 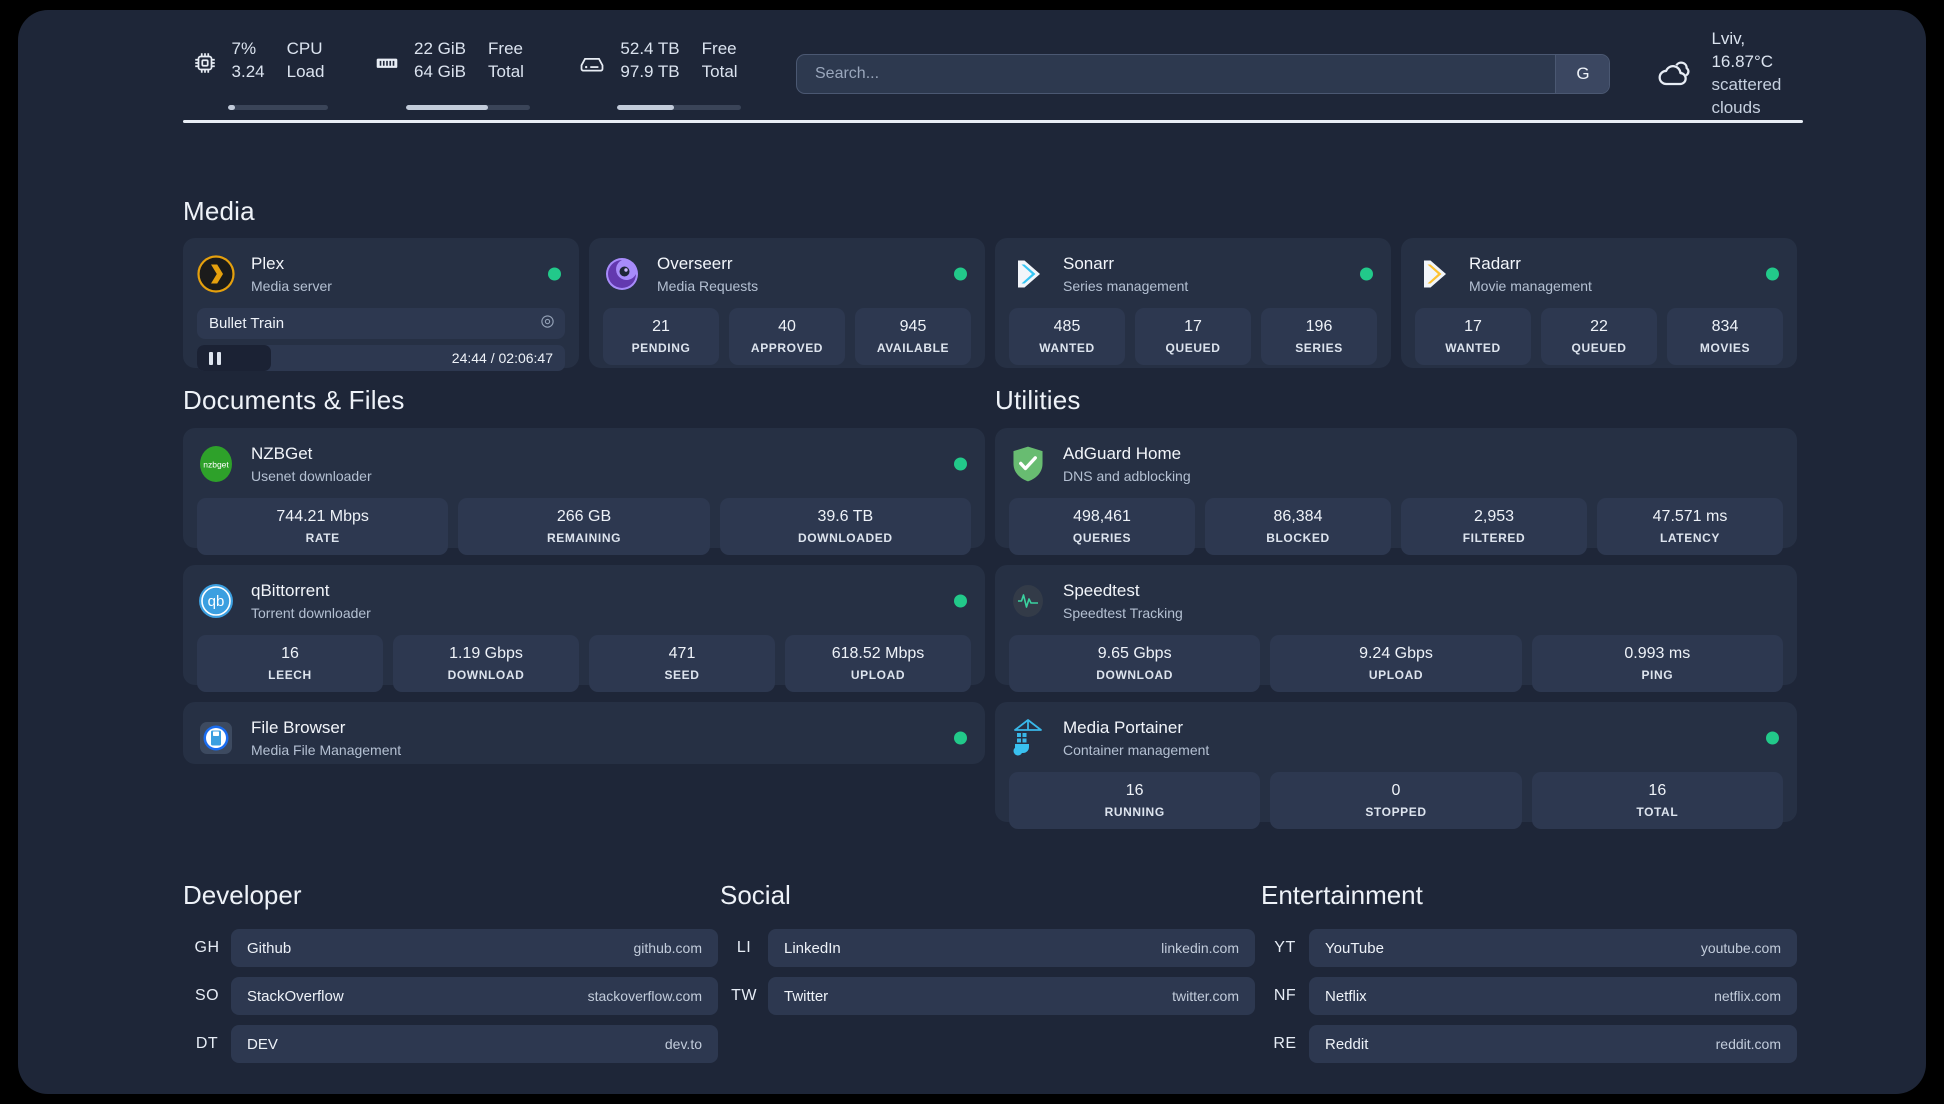 I want to click on now-playing-title-row: Bullet Train, so click(x=381, y=323).